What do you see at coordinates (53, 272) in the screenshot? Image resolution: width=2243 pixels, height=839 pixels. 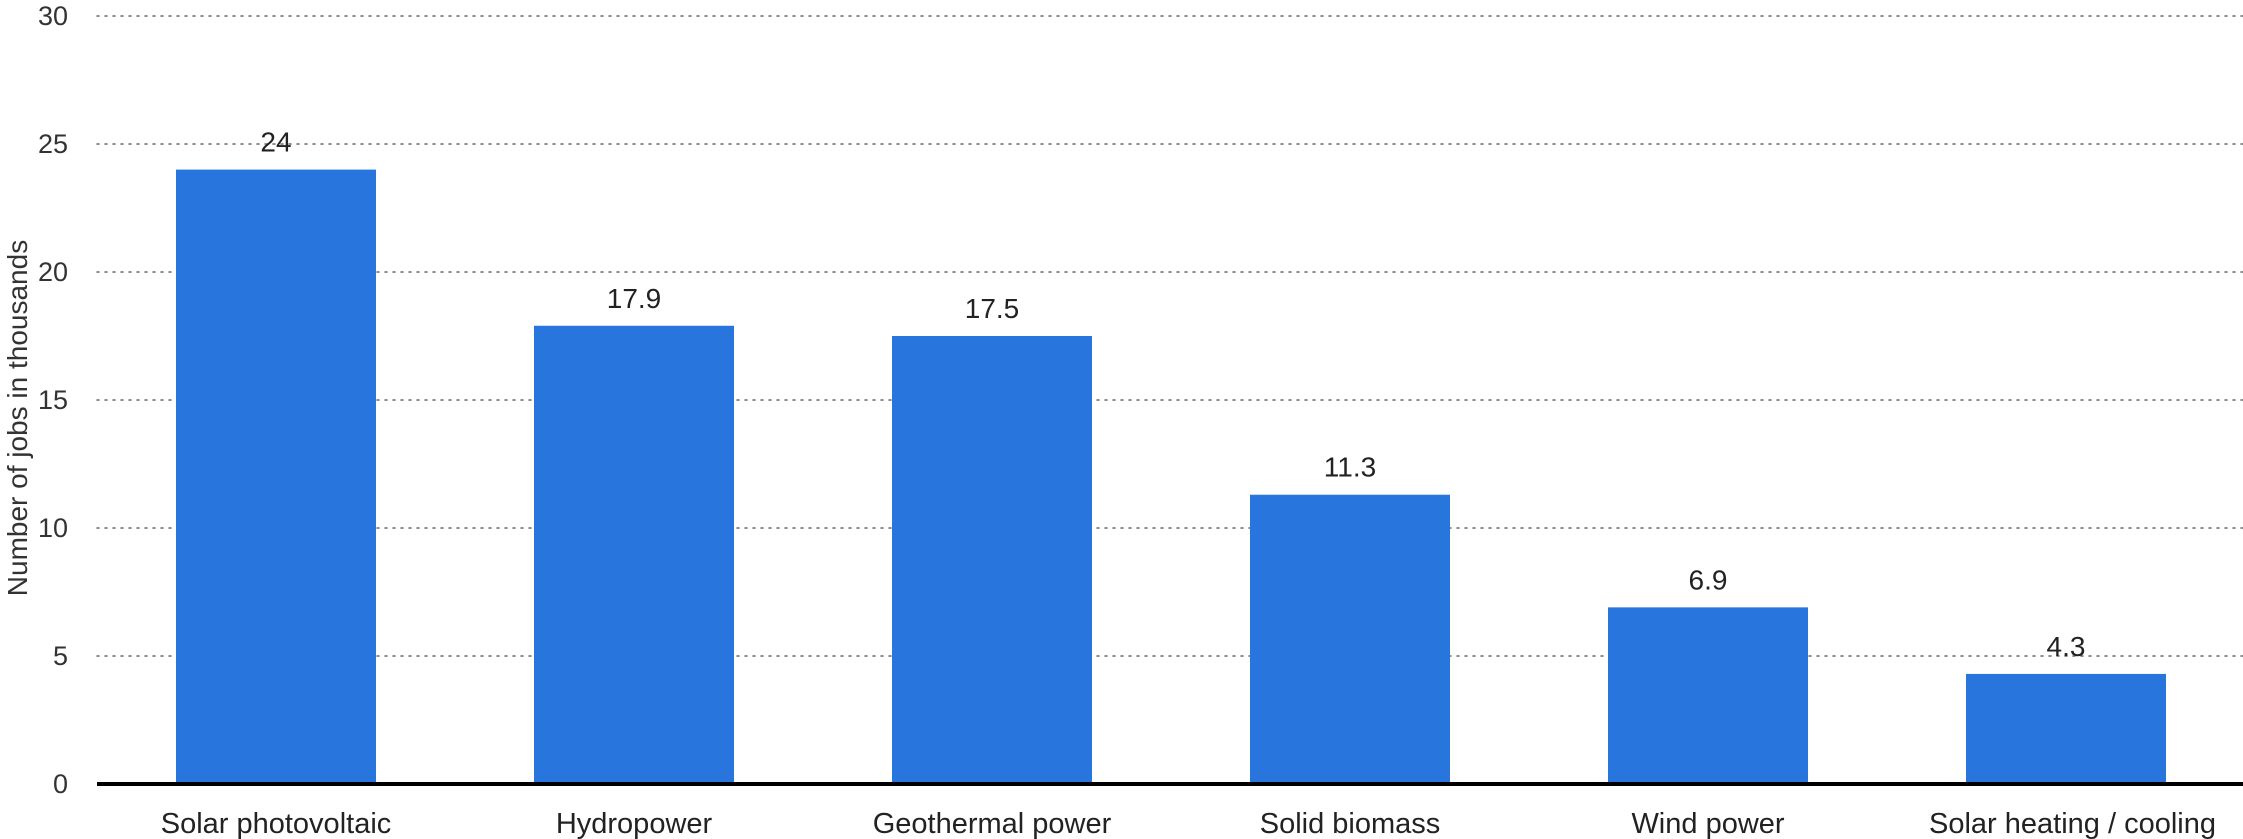 I see `y-tick-label: 20` at bounding box center [53, 272].